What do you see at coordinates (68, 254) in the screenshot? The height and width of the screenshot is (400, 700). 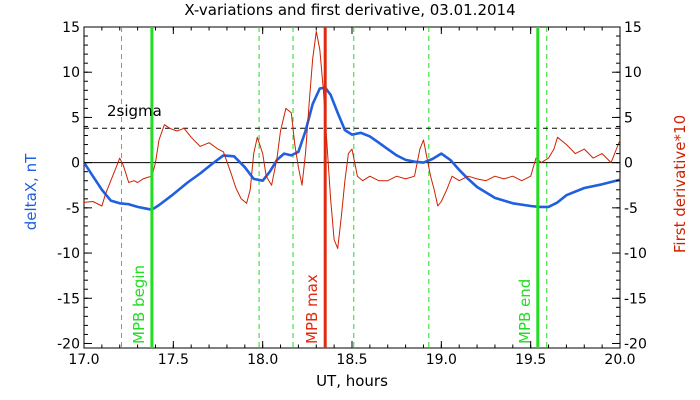 I see `y-tick-label-left: -10` at bounding box center [68, 254].